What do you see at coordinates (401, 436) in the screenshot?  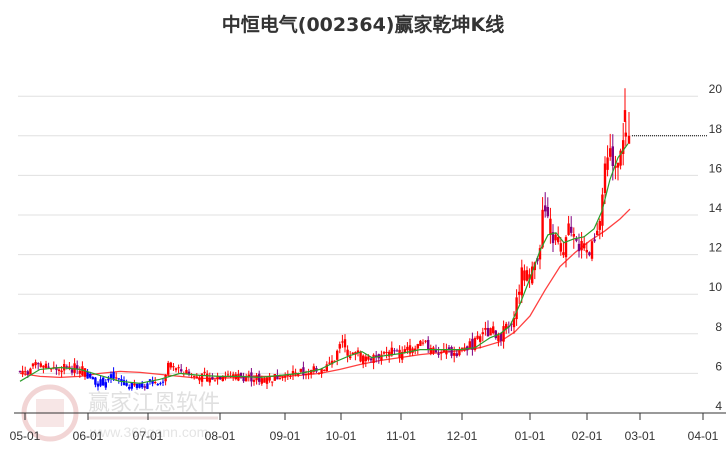 I see `x-tick-label: 11-01` at bounding box center [401, 436].